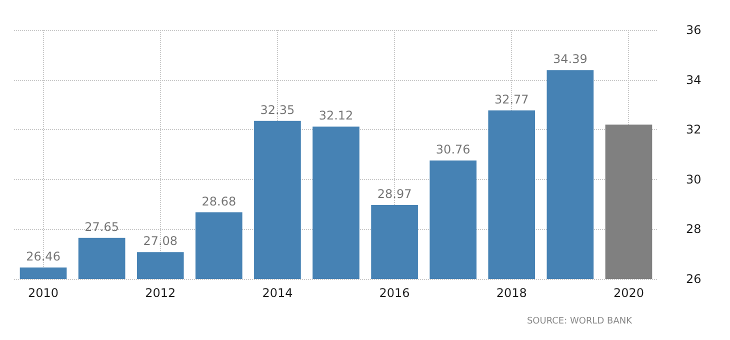  I want to click on x-tick-label: 2010, so click(43, 293).